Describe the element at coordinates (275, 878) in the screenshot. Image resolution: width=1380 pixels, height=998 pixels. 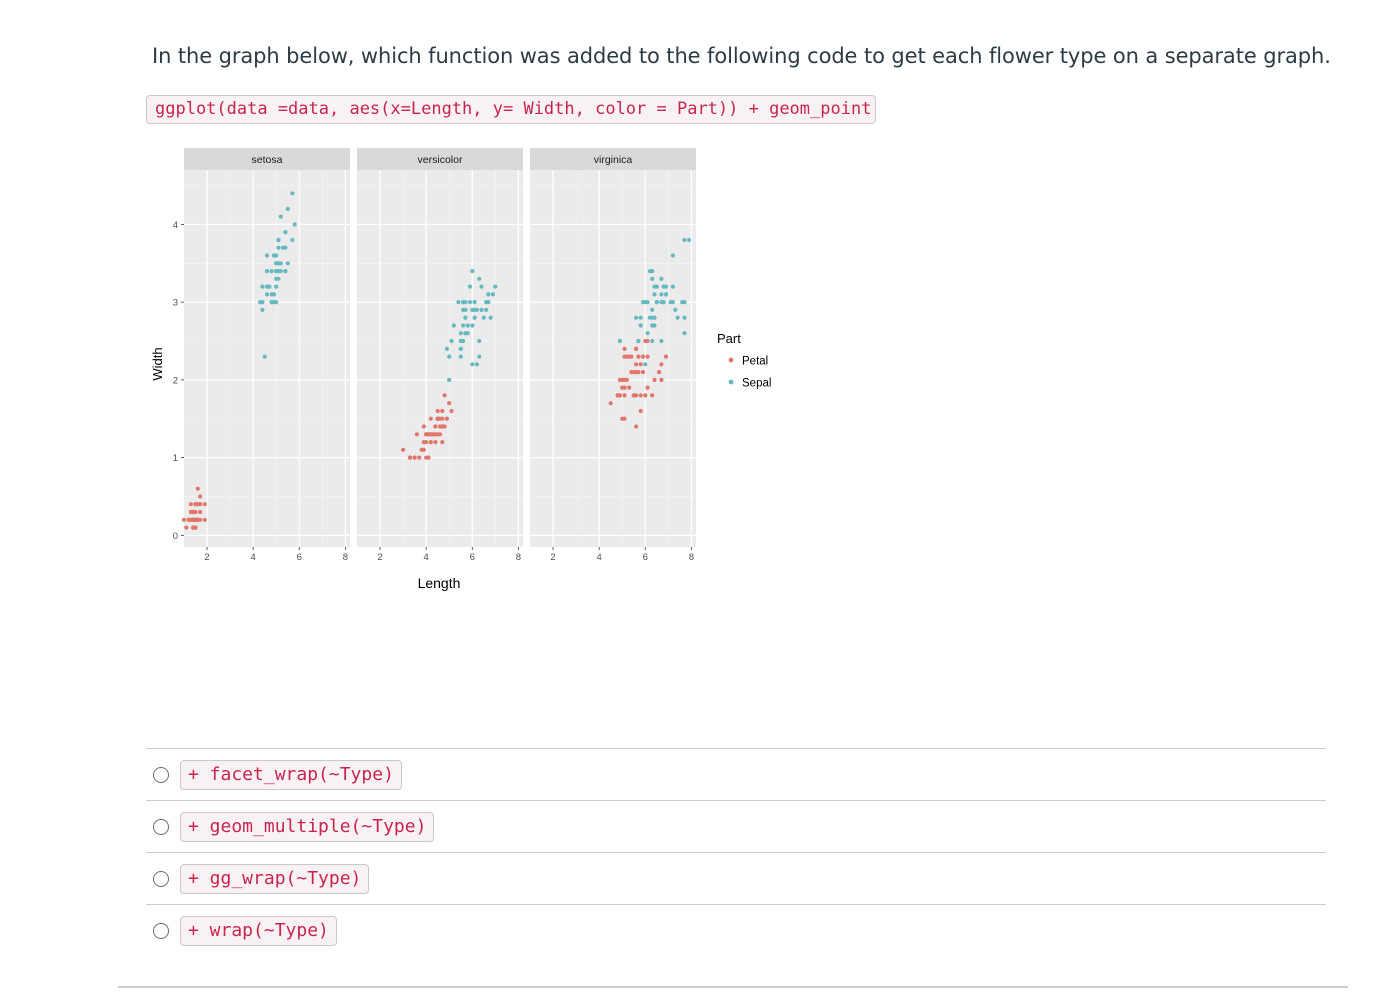
I see `answer-code: + gg_wrap(~Type)` at that location.